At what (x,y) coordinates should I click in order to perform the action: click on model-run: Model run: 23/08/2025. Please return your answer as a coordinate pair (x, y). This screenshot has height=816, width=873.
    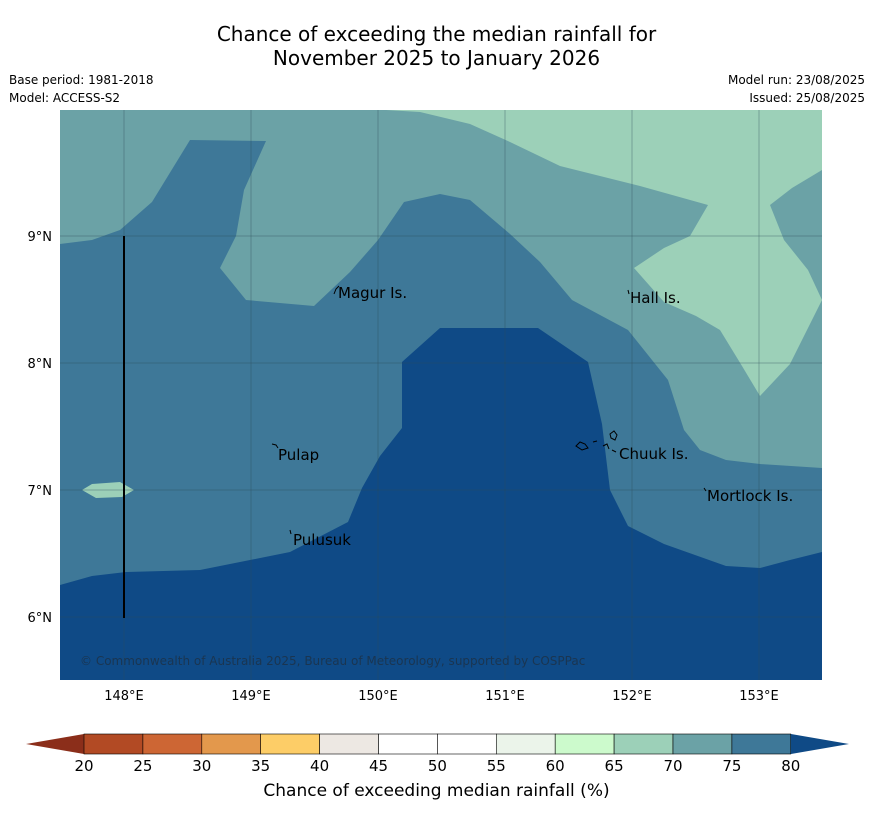
    Looking at the image, I should click on (796, 80).